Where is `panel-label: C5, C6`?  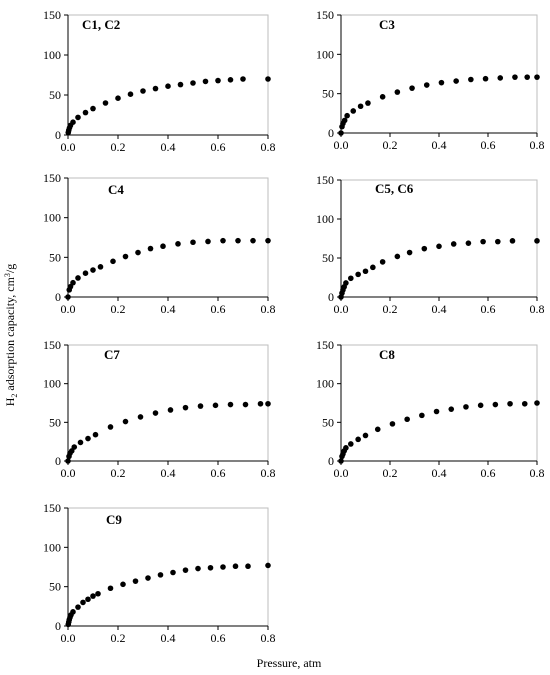 panel-label: C5, C6 is located at coordinates (394, 188).